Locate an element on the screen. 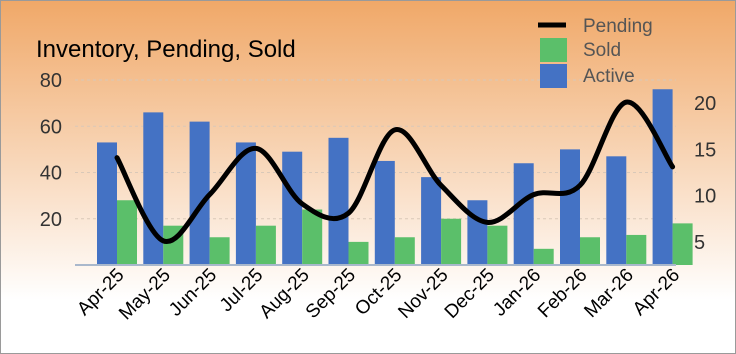 This screenshot has height=354, width=736. legend-label: Sold is located at coordinates (602, 50).